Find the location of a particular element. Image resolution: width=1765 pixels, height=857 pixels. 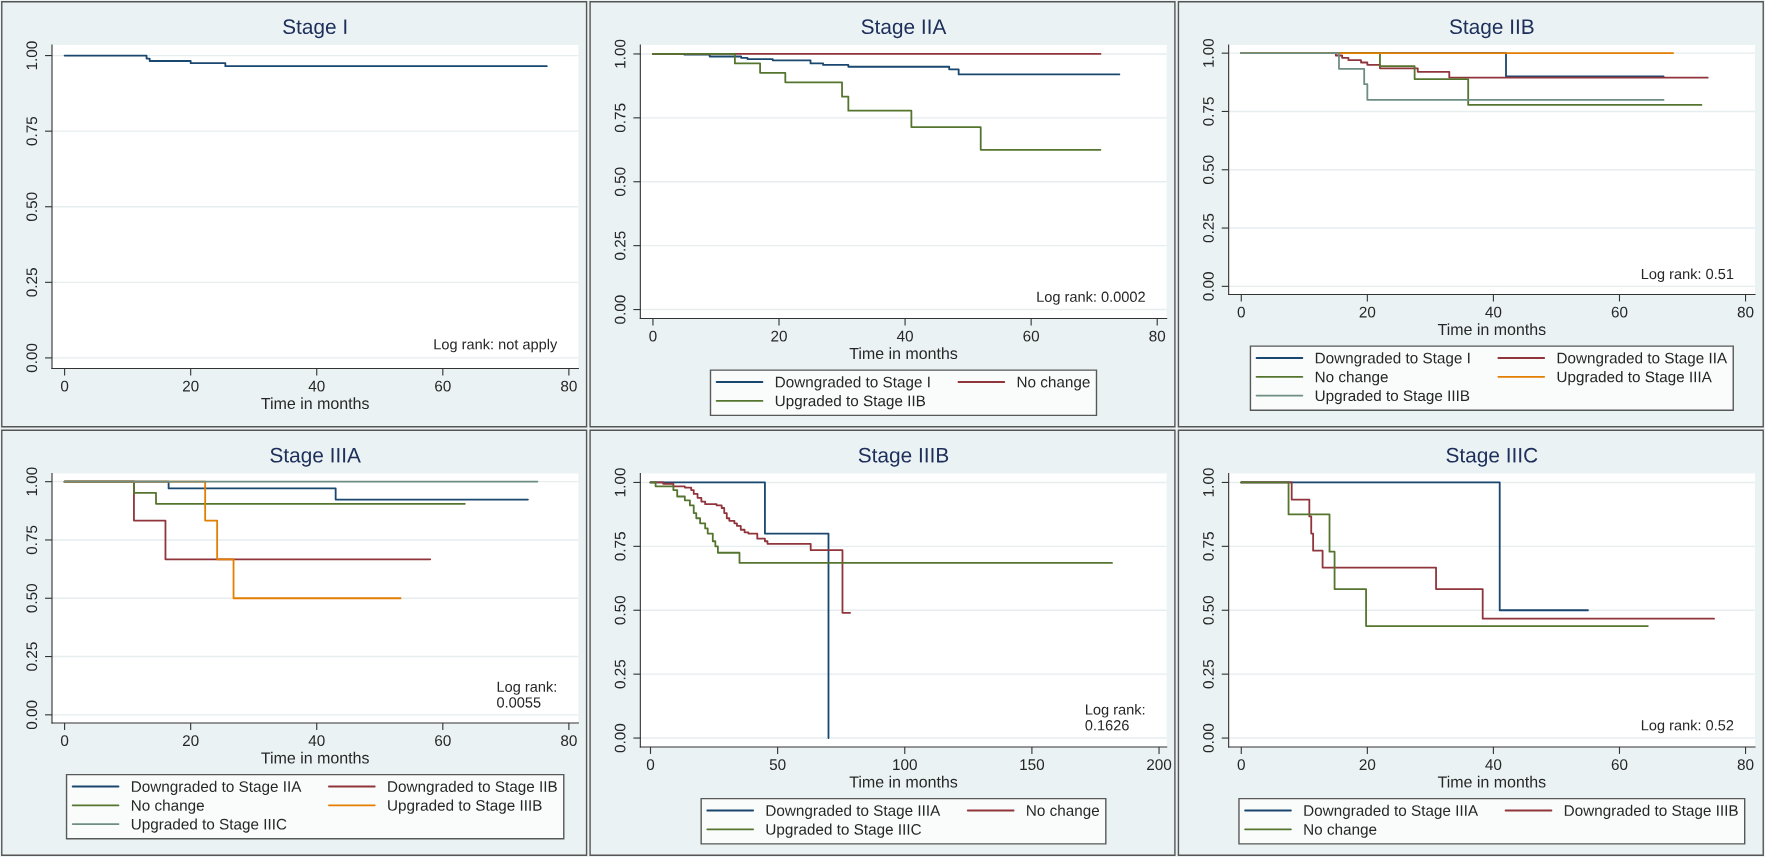

legend-label: Downgraded to Stage IIIB is located at coordinates (1651, 811).